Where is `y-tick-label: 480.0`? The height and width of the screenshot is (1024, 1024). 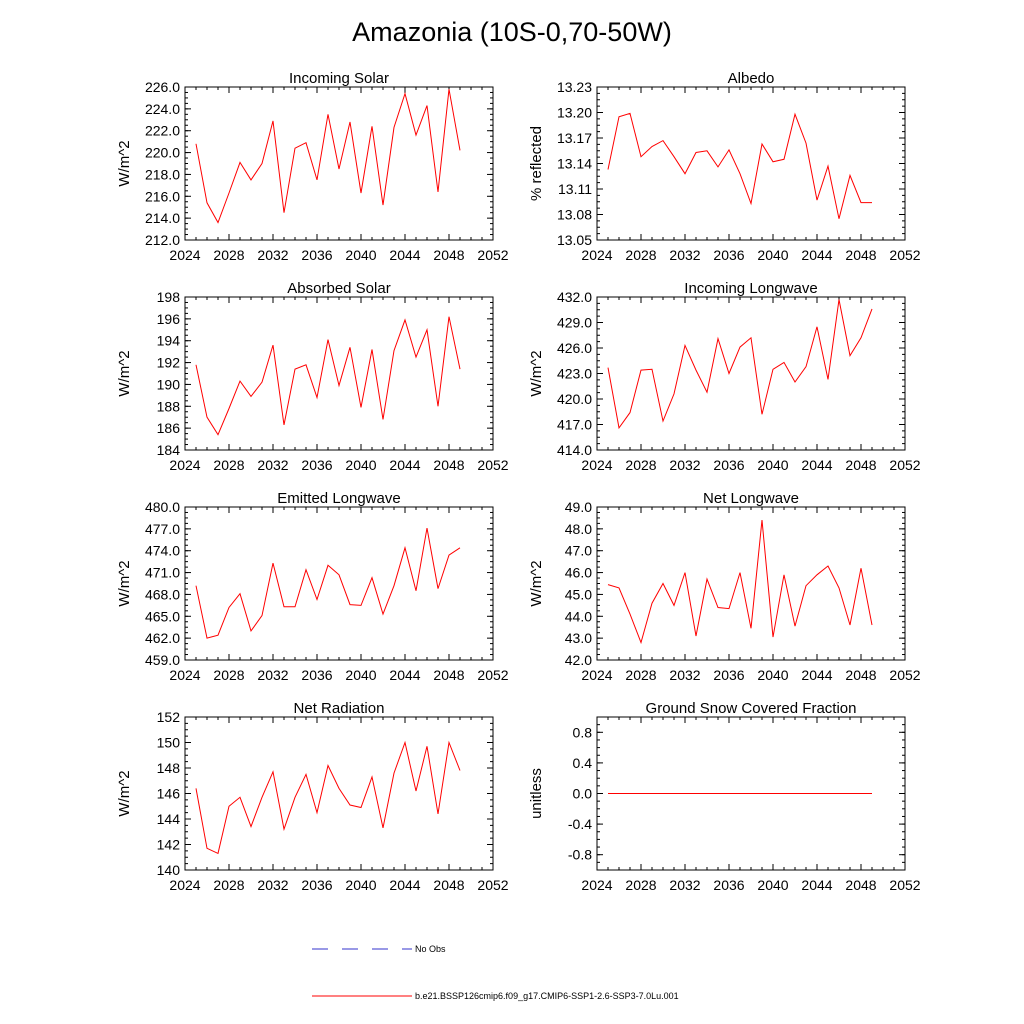 y-tick-label: 480.0 is located at coordinates (162, 507).